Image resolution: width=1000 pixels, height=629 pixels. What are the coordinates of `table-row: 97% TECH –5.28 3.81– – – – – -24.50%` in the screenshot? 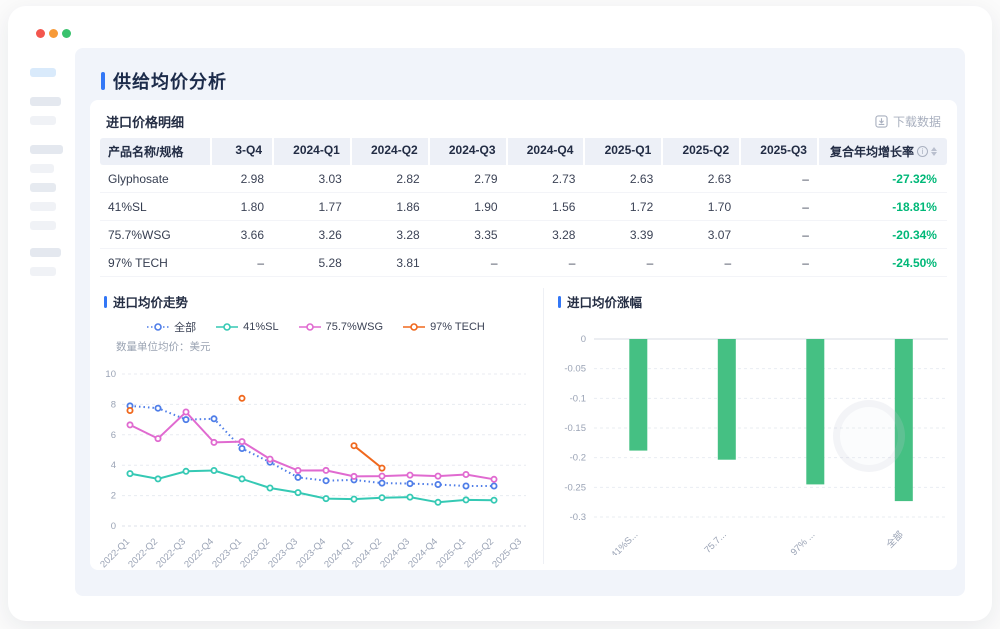 It's located at (523, 263).